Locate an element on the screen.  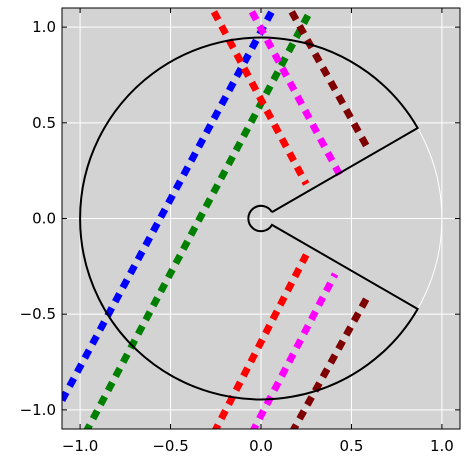
x-tick-label: −1.0 is located at coordinates (80, 446).